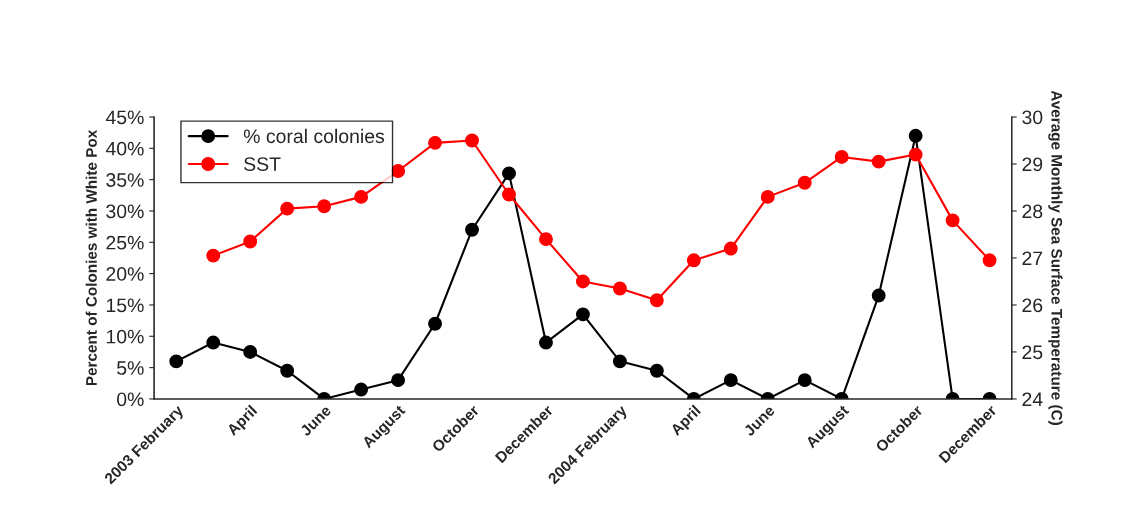 Image resolution: width=1133 pixels, height=527 pixels. Describe the element at coordinates (125, 305) in the screenshot. I see `y-tick-label: 15%` at that location.